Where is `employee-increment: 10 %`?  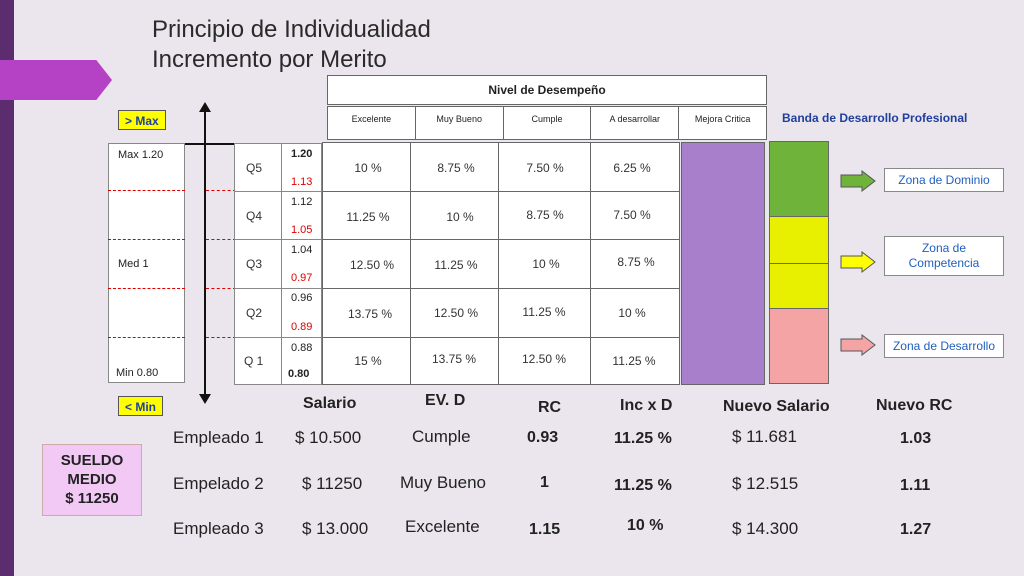 employee-increment: 10 % is located at coordinates (645, 525).